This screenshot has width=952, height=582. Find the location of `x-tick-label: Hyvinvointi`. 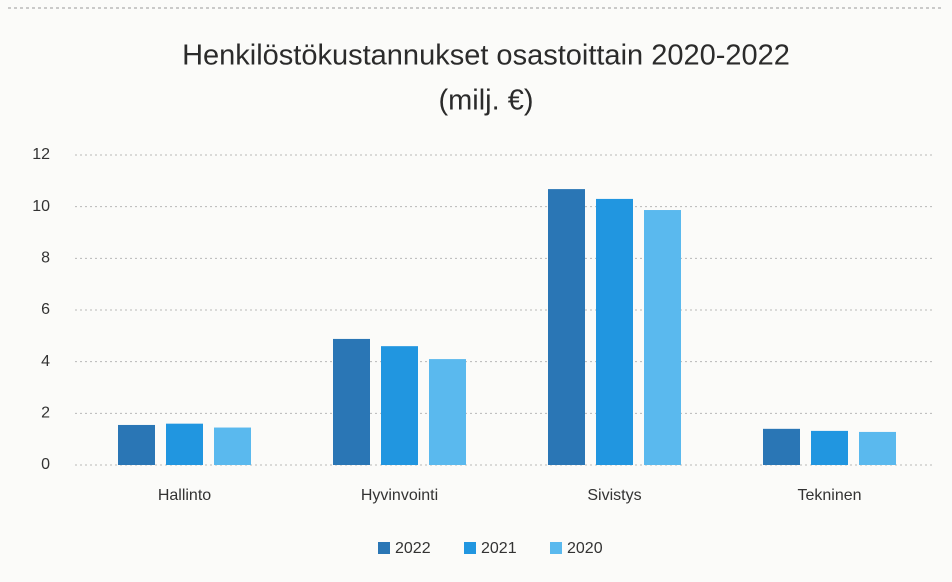

x-tick-label: Hyvinvointi is located at coordinates (399, 495).